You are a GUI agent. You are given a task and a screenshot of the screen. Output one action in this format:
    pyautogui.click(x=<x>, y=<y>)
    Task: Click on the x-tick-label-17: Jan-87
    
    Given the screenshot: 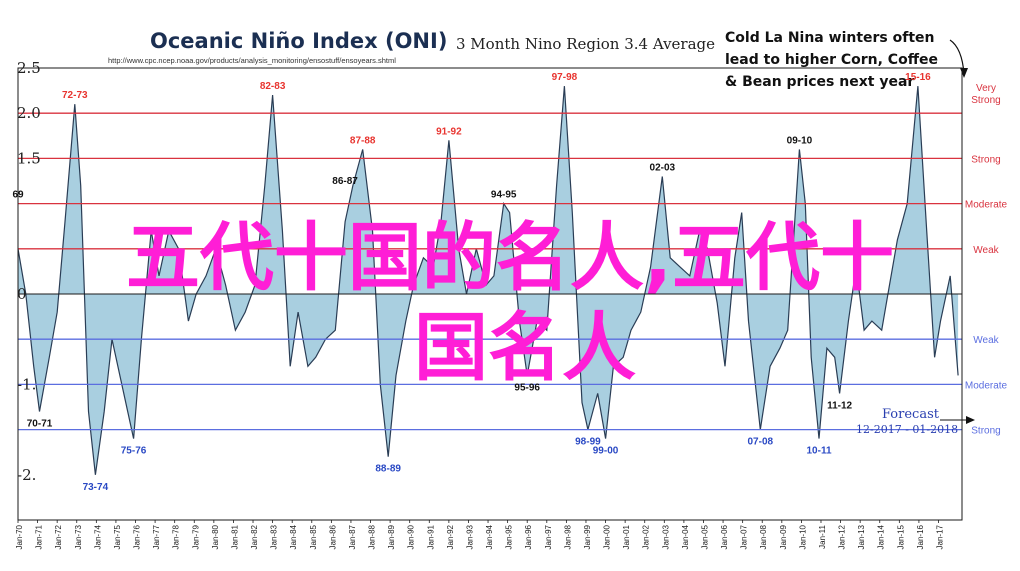 What is the action you would take?
    pyautogui.click(x=352, y=536)
    